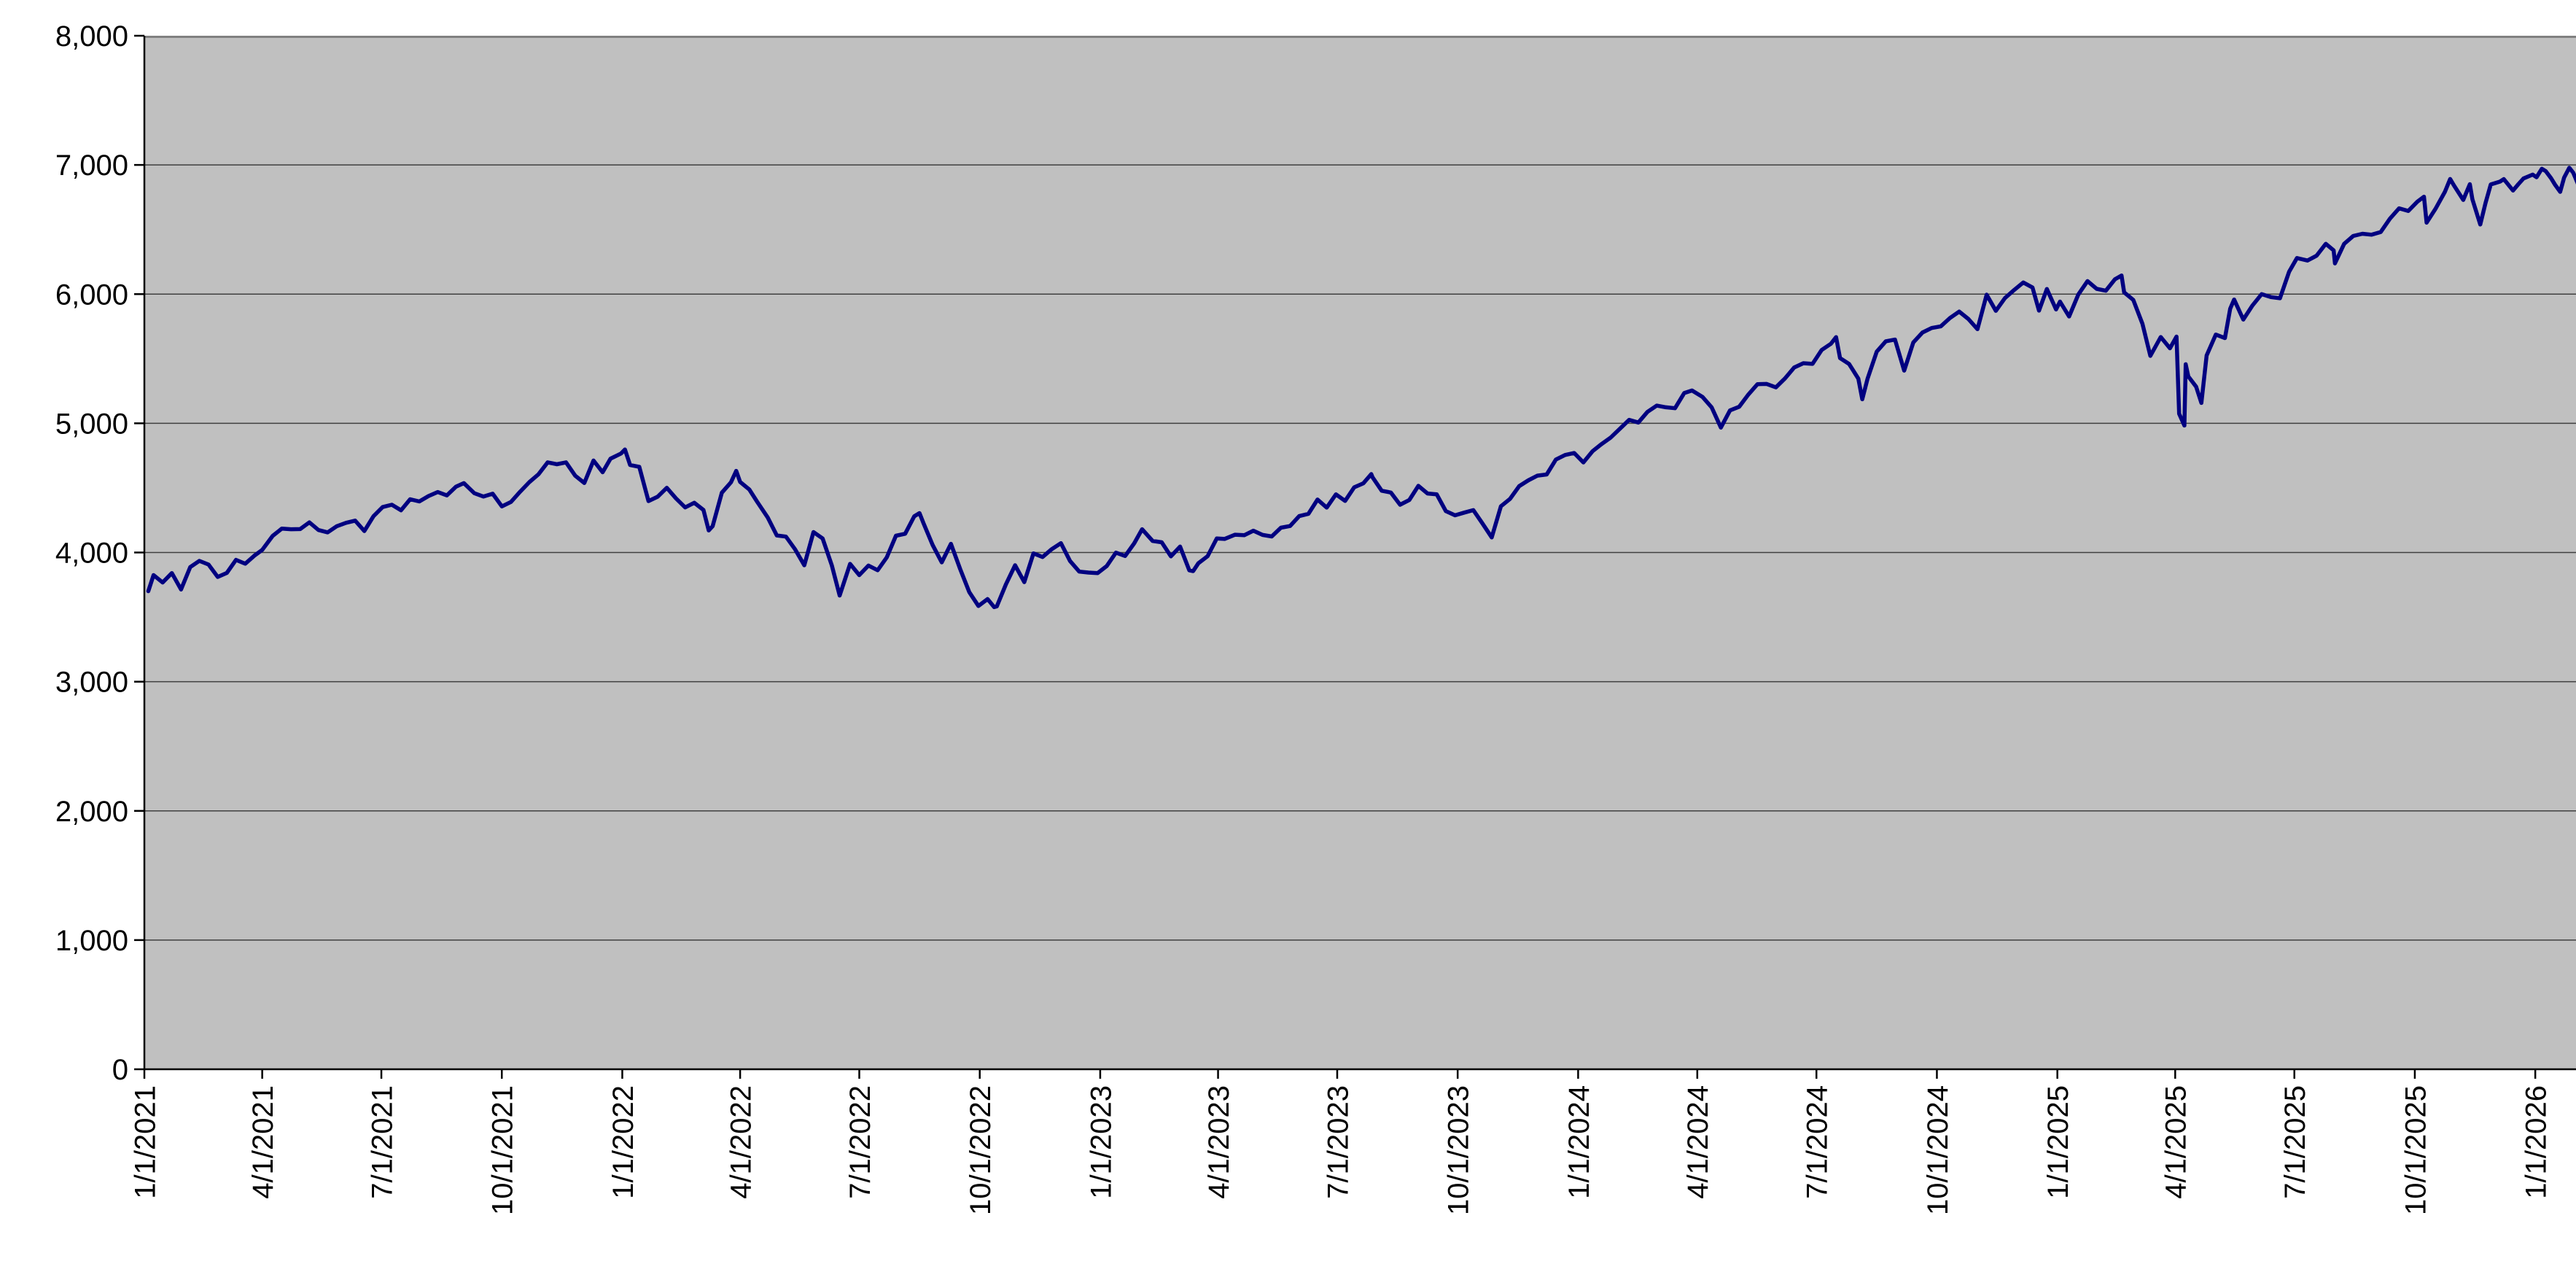 Image resolution: width=2576 pixels, height=1264 pixels. I want to click on plot-border, so click(1360, 37).